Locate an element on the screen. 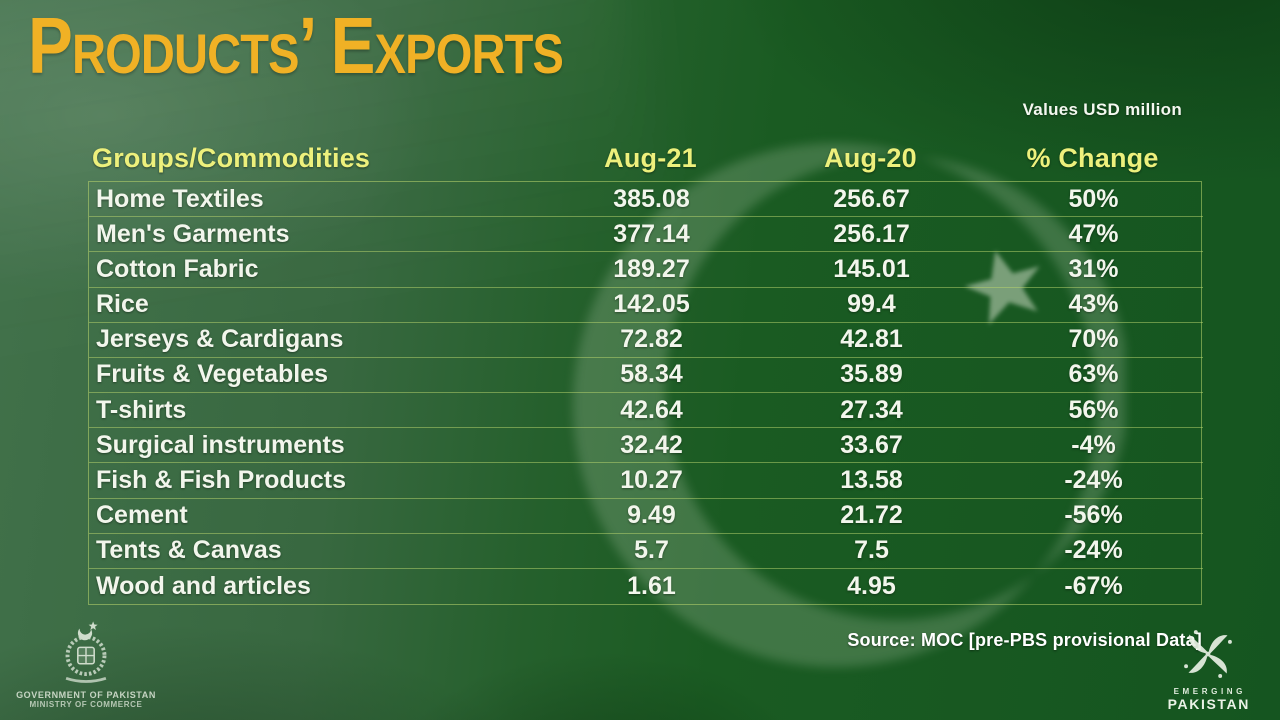 This screenshot has height=720, width=1280. aug21-value: 32.42 is located at coordinates (651, 444).